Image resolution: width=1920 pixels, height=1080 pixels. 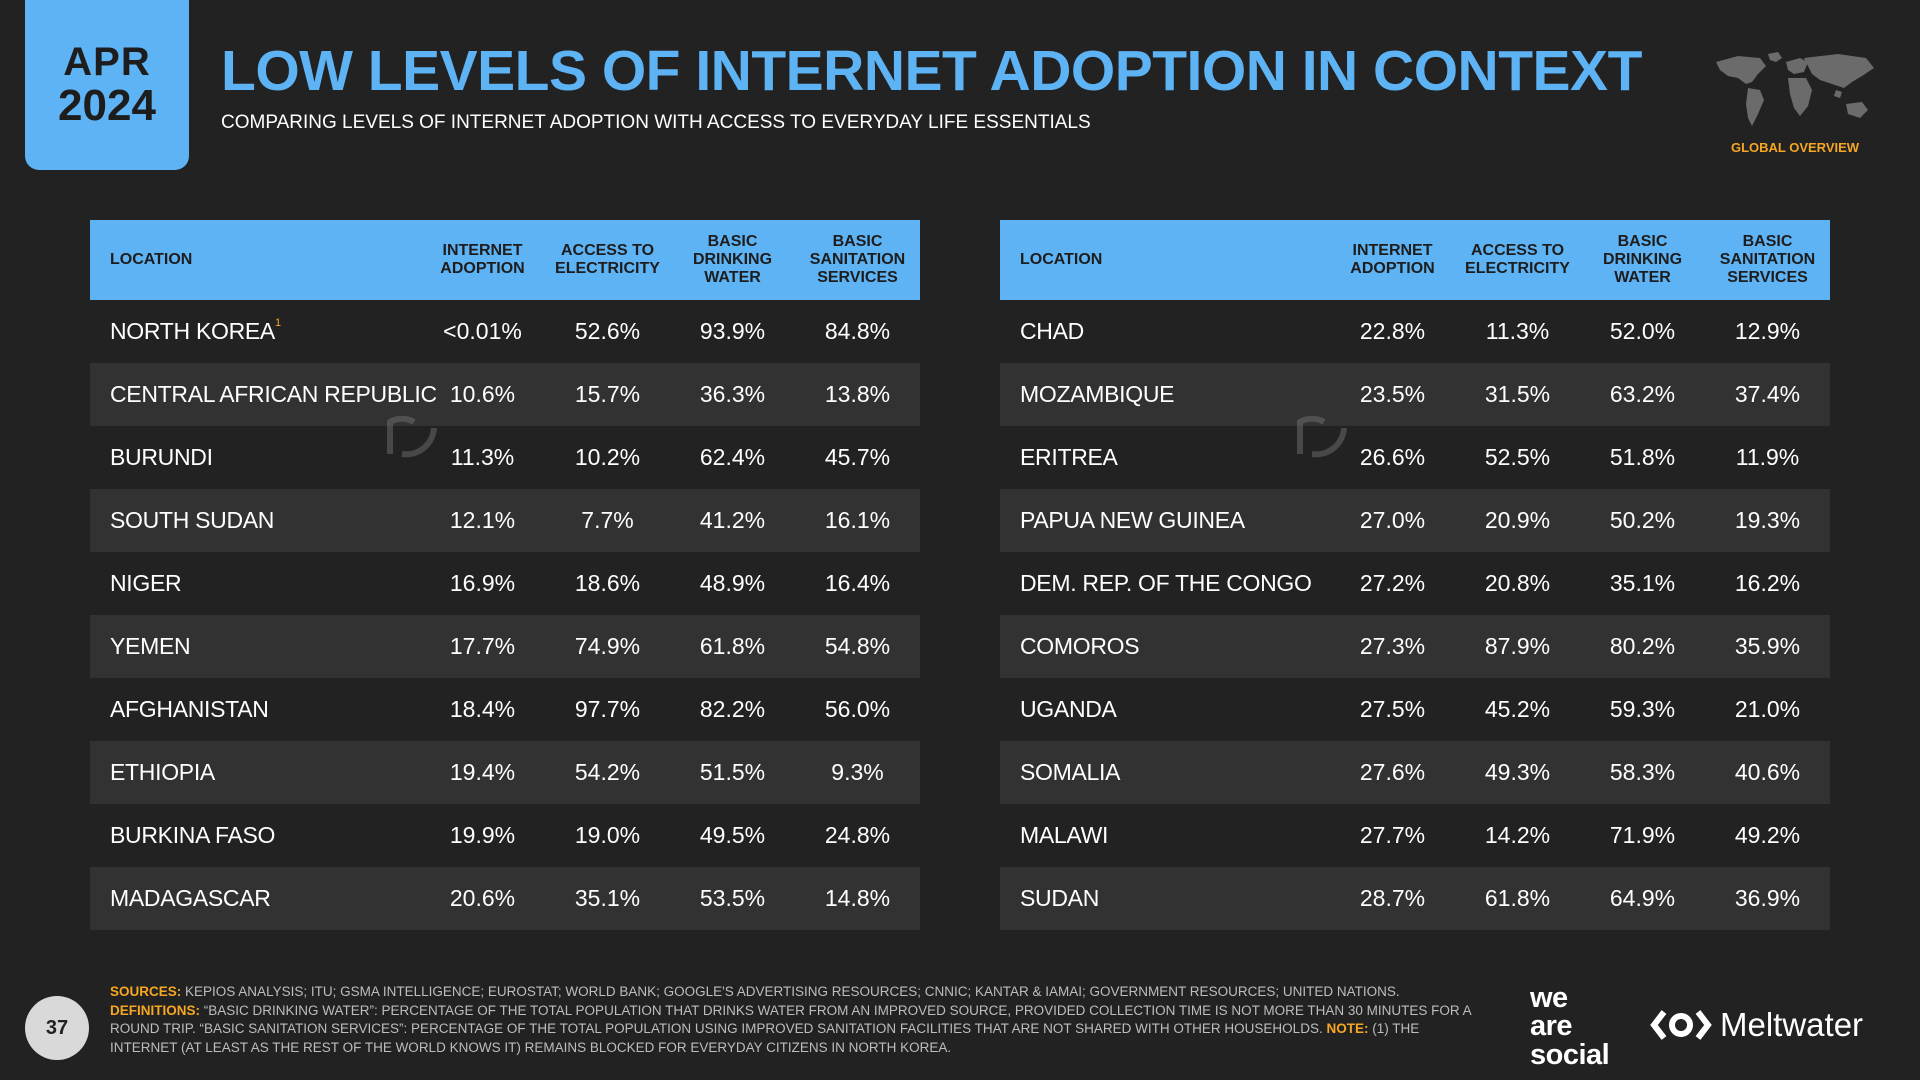 I want to click on cell-internet: 27.5%, so click(x=1392, y=709).